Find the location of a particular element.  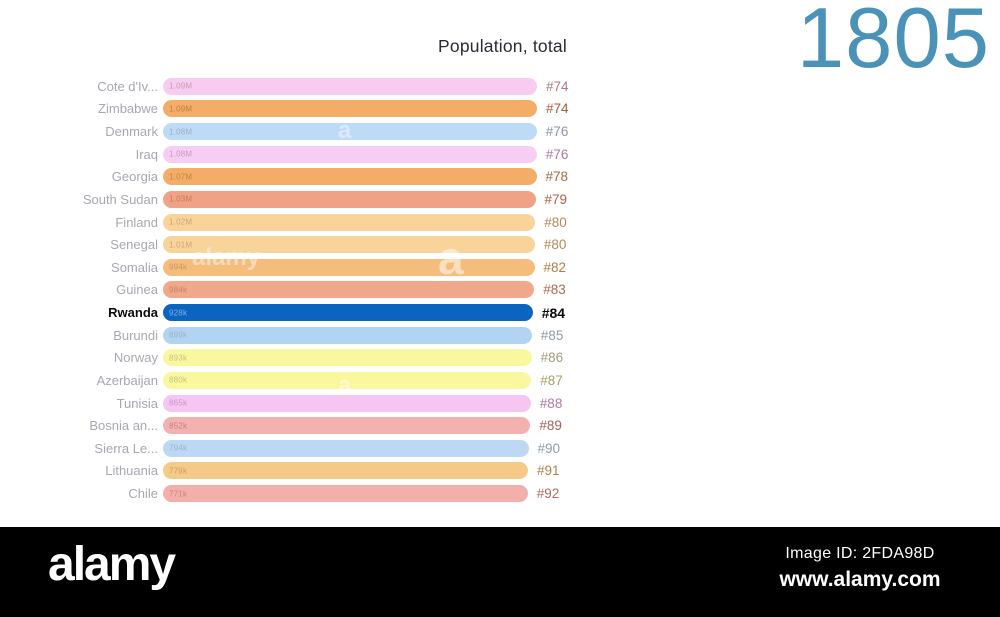

bar-value-label: 1.02M is located at coordinates (181, 222).